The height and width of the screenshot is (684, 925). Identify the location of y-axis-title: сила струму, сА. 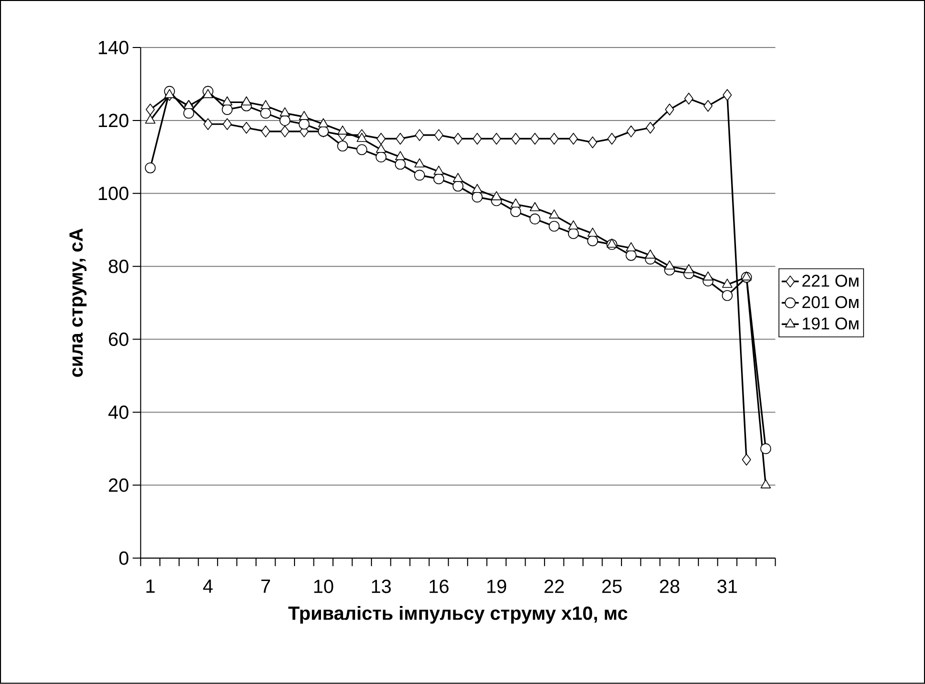
(78, 303).